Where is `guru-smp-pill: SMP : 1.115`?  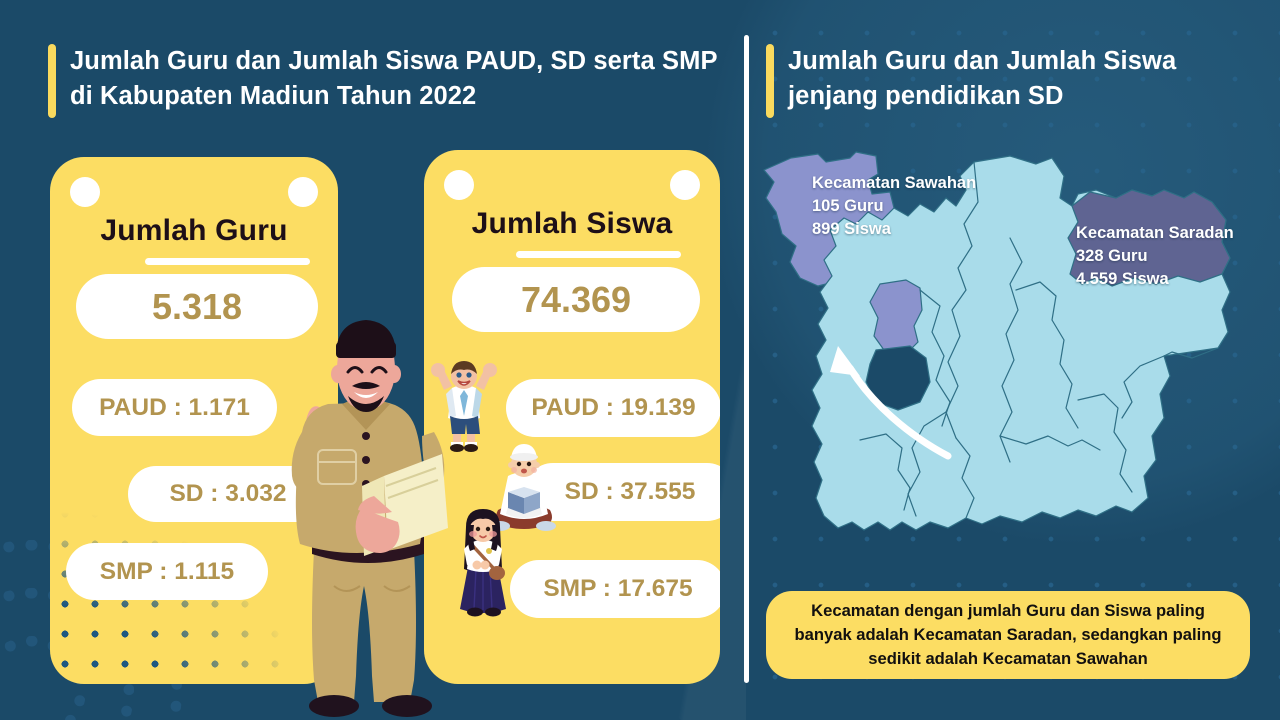
guru-smp-pill: SMP : 1.115 is located at coordinates (167, 571).